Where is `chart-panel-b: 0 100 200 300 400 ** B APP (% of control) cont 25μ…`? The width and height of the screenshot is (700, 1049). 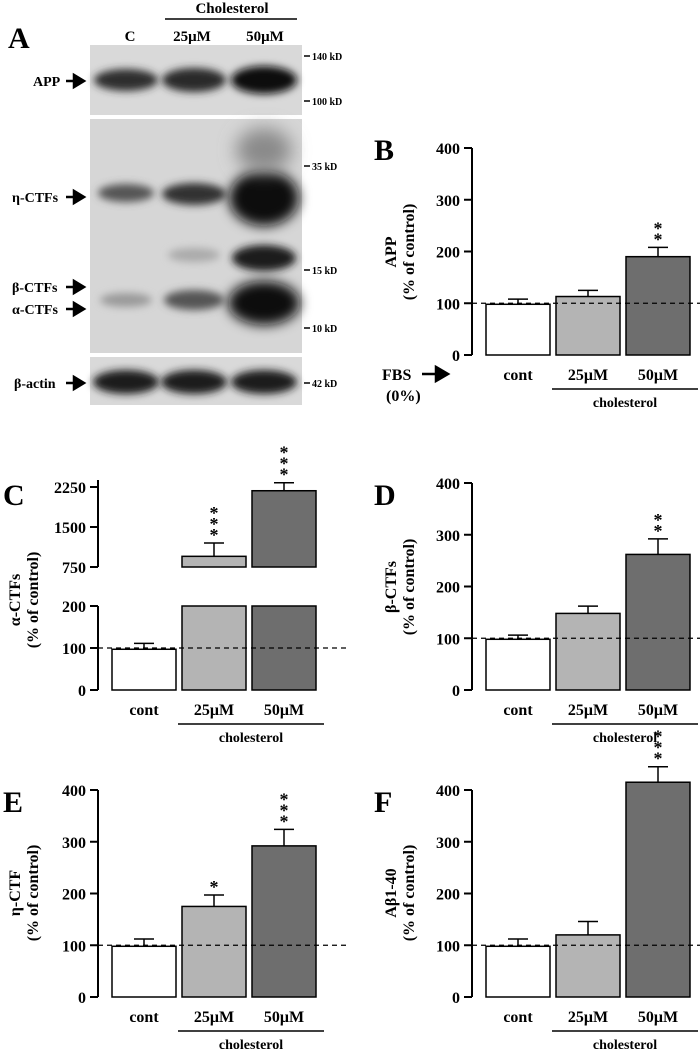
chart-panel-b: 0 100 200 300 400 ** B APP (% of control) cont 25μ… is located at coordinates (537, 272).